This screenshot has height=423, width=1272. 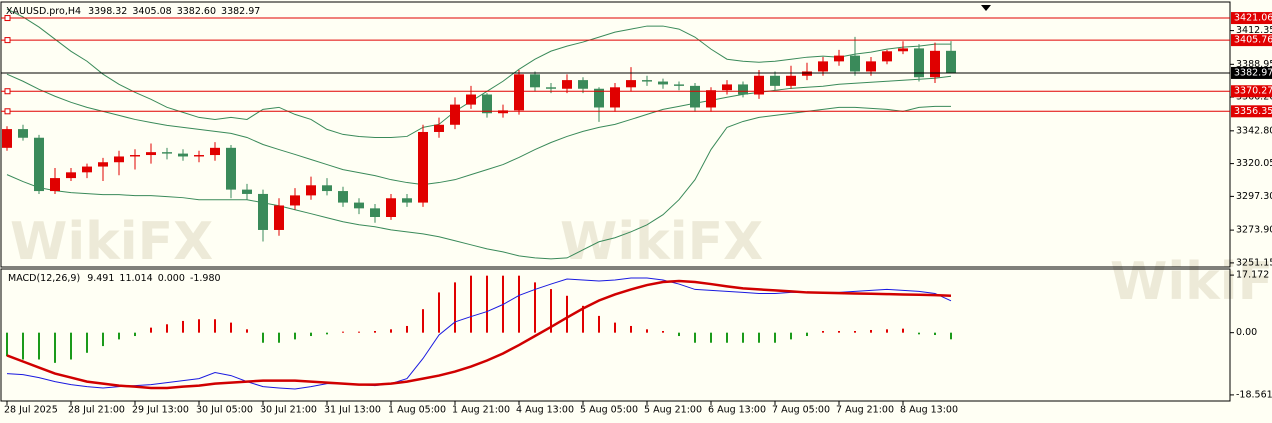 I want to click on level-label: 3356.35, so click(x=1253, y=111).